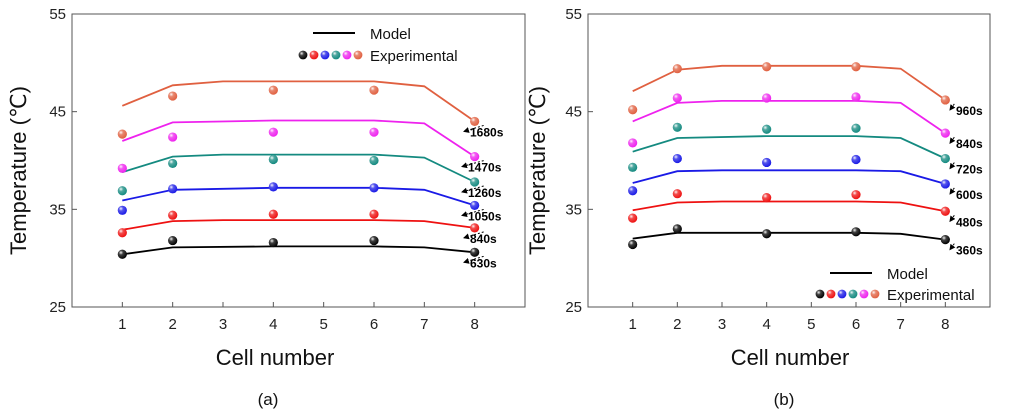  What do you see at coordinates (789, 177) in the screenshot?
I see `model-line-600s` at bounding box center [789, 177].